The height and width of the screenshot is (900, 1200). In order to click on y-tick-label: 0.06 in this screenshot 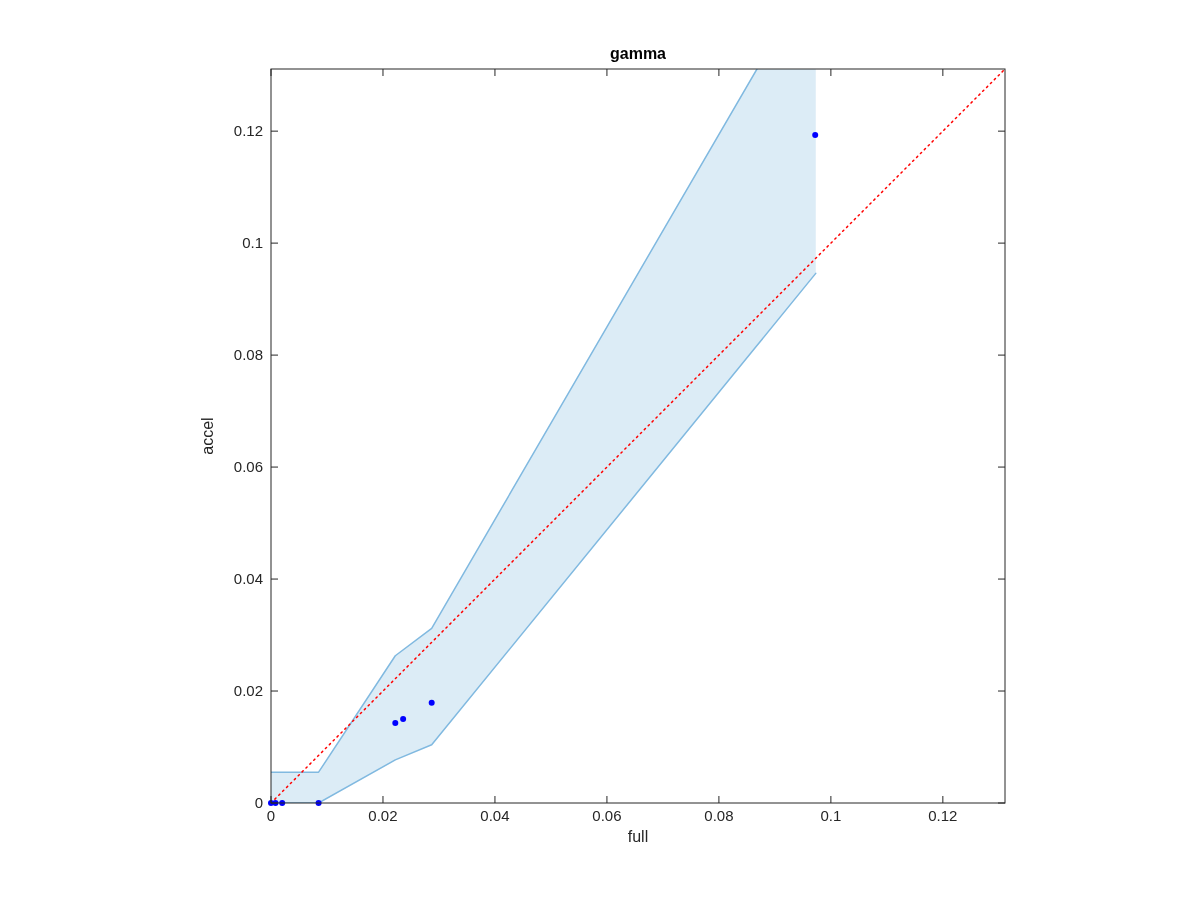, I will do `click(248, 467)`.